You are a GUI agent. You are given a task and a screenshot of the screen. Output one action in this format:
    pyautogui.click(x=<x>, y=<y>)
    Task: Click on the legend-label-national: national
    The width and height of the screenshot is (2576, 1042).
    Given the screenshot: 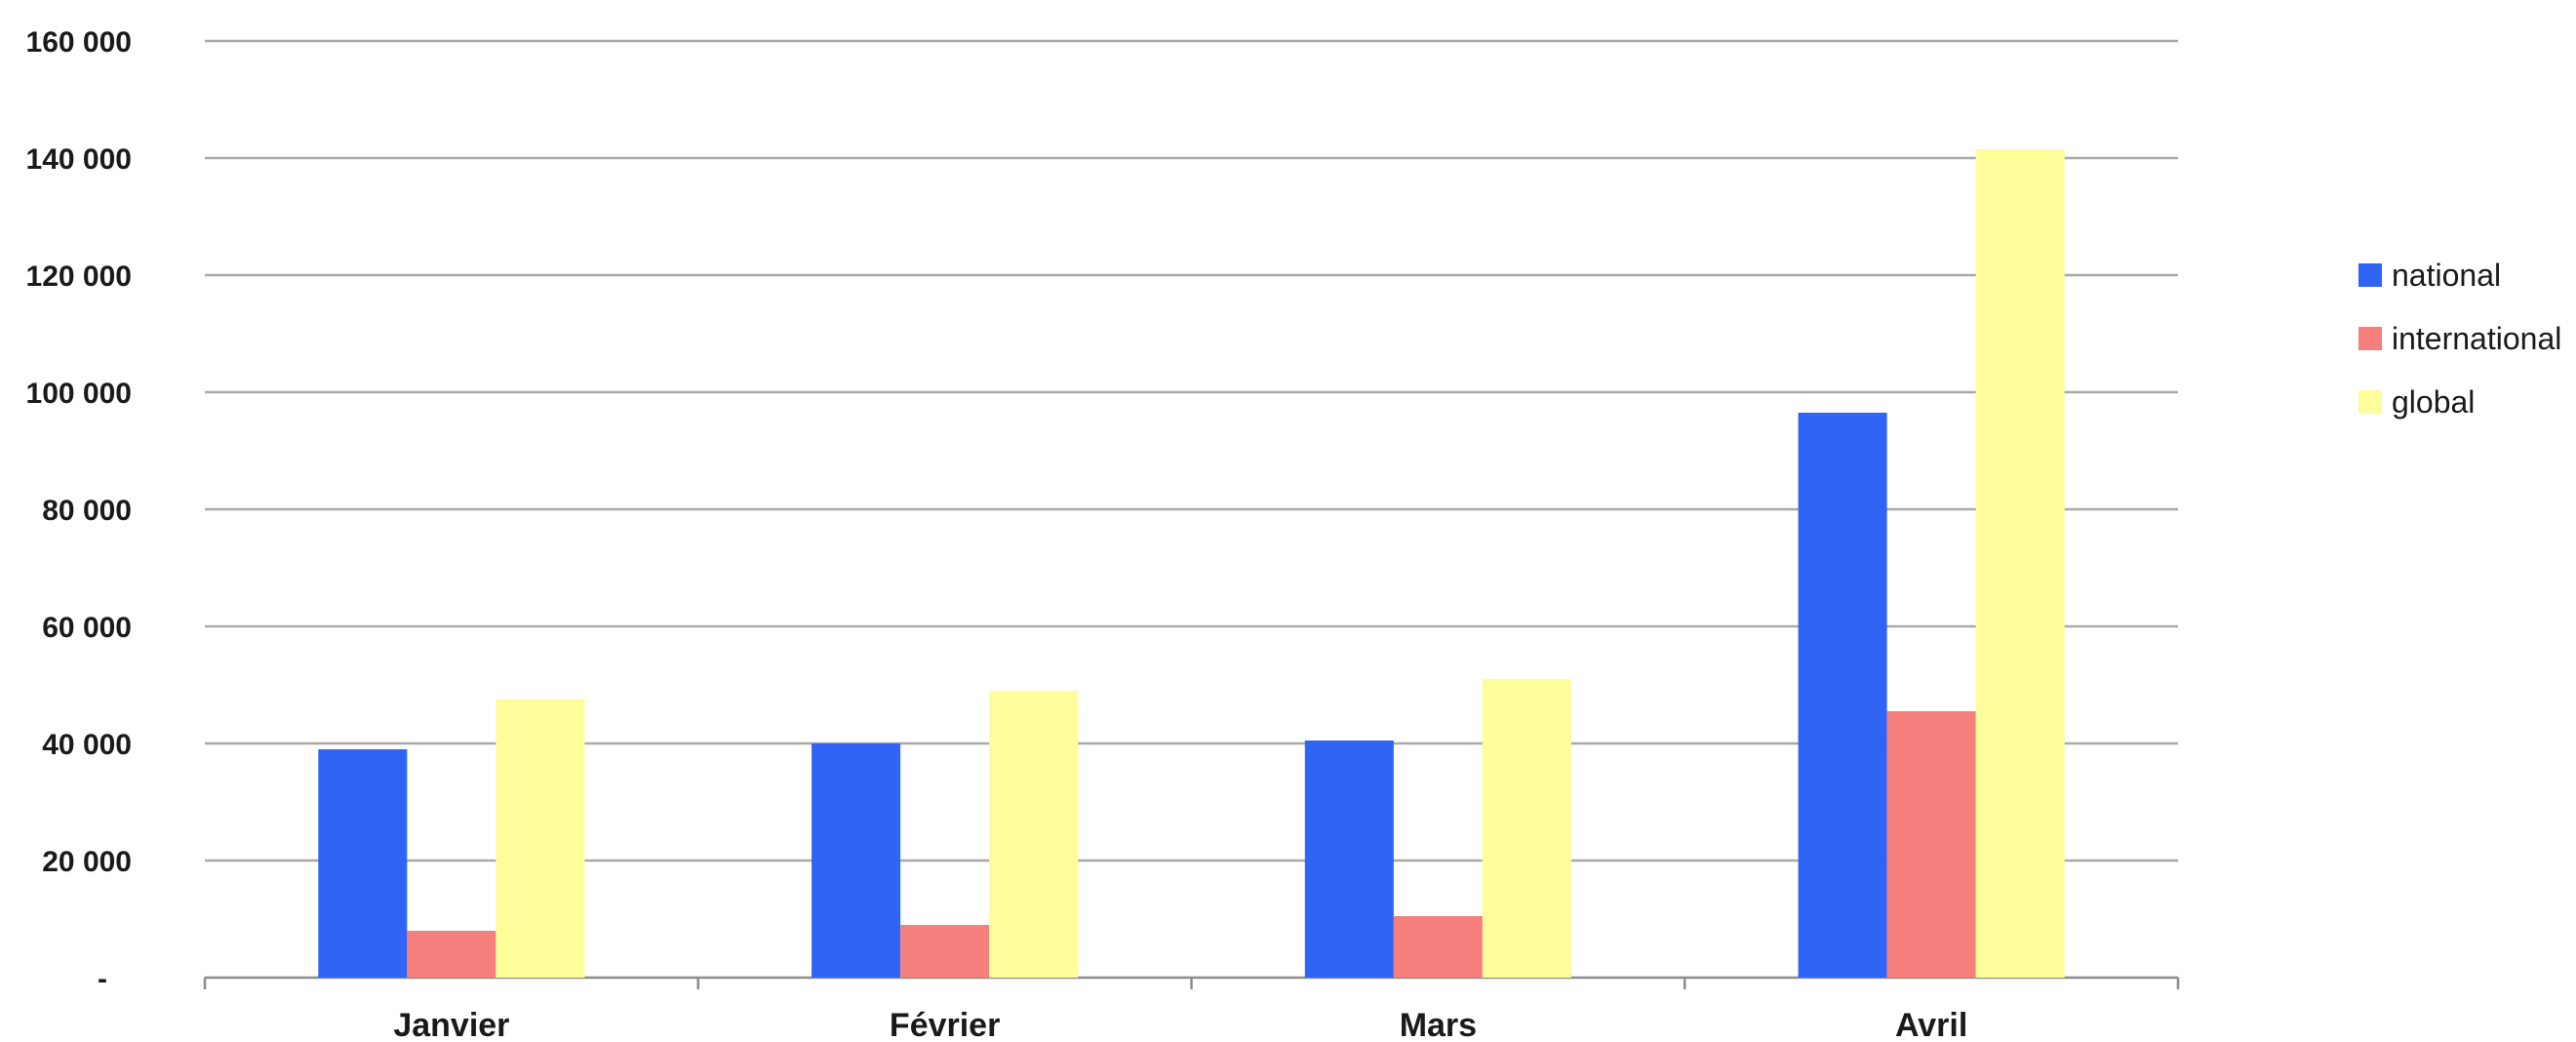 What is the action you would take?
    pyautogui.click(x=2446, y=275)
    